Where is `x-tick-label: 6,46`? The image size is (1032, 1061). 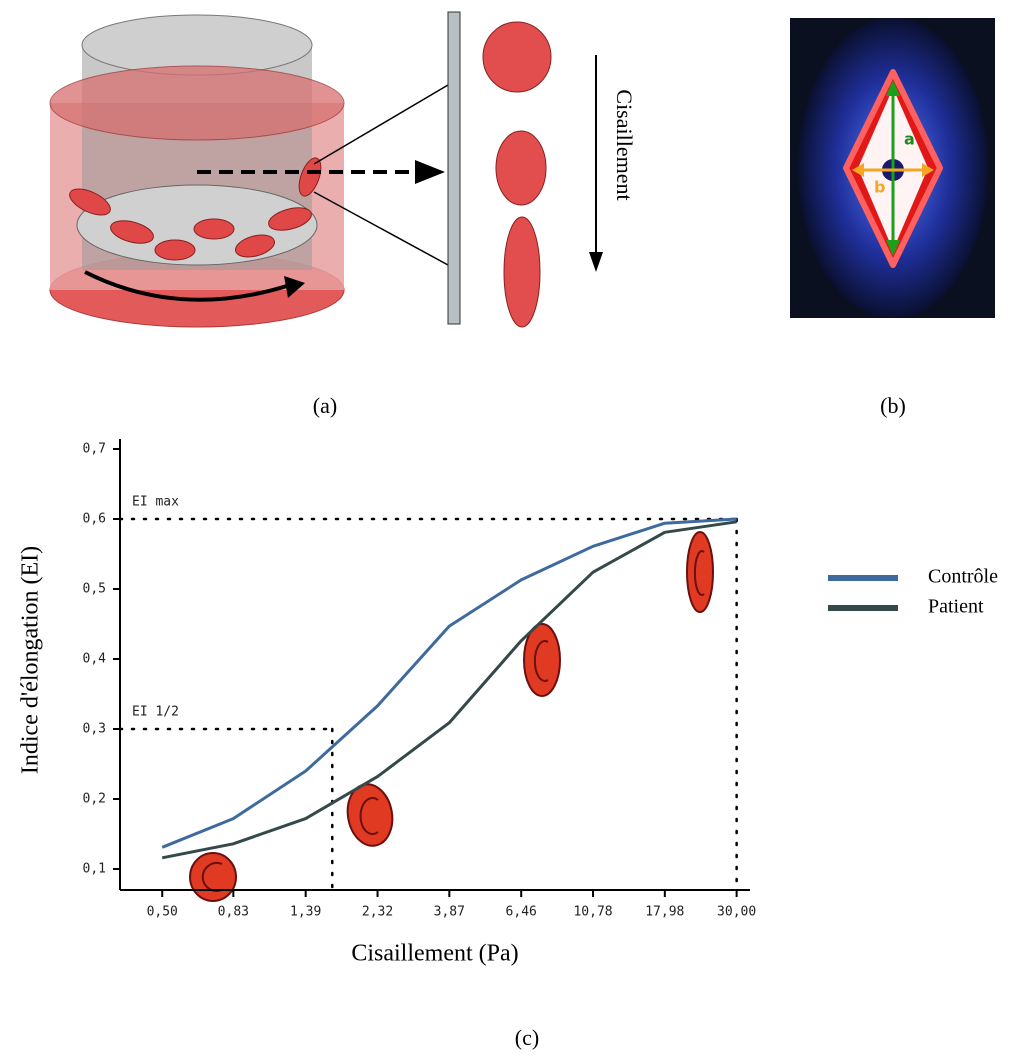
x-tick-label: 6,46 is located at coordinates (521, 912).